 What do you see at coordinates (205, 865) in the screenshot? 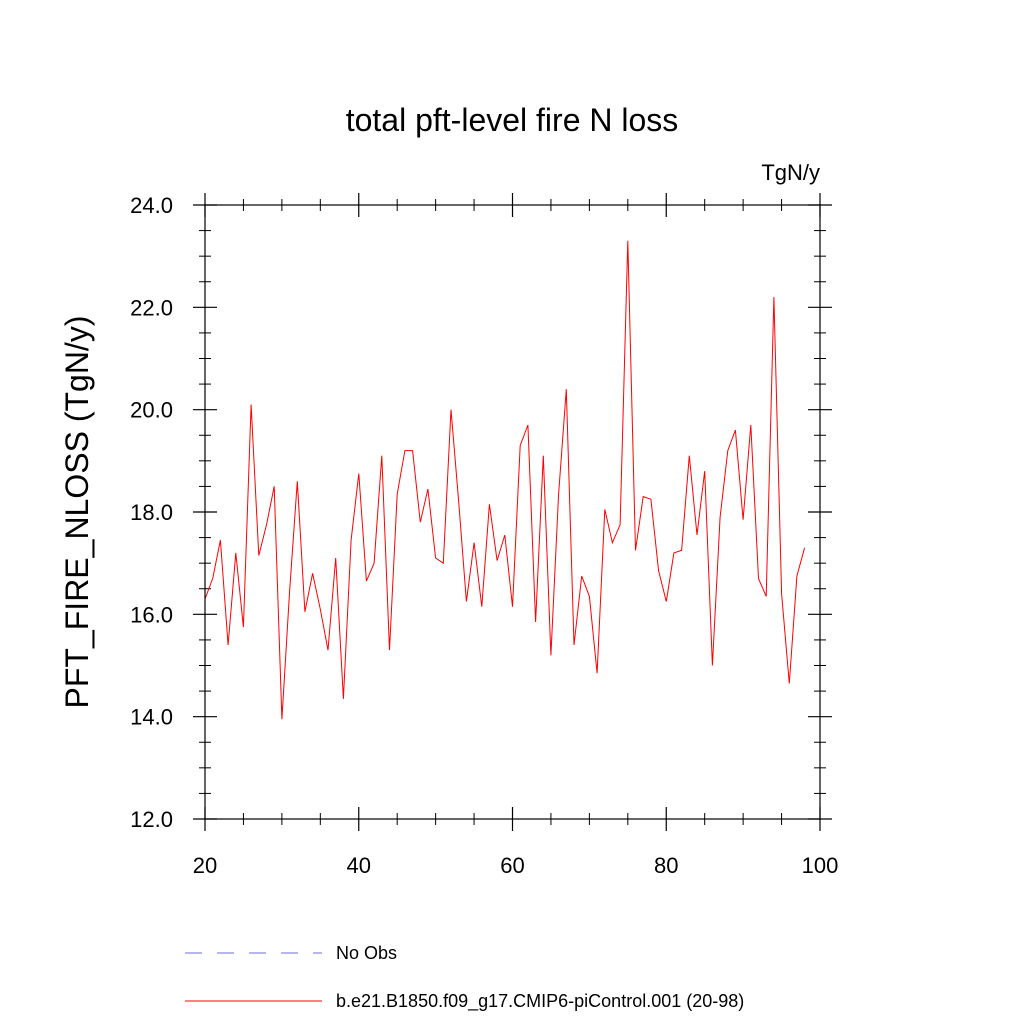
I see `x-tick-label: 20` at bounding box center [205, 865].